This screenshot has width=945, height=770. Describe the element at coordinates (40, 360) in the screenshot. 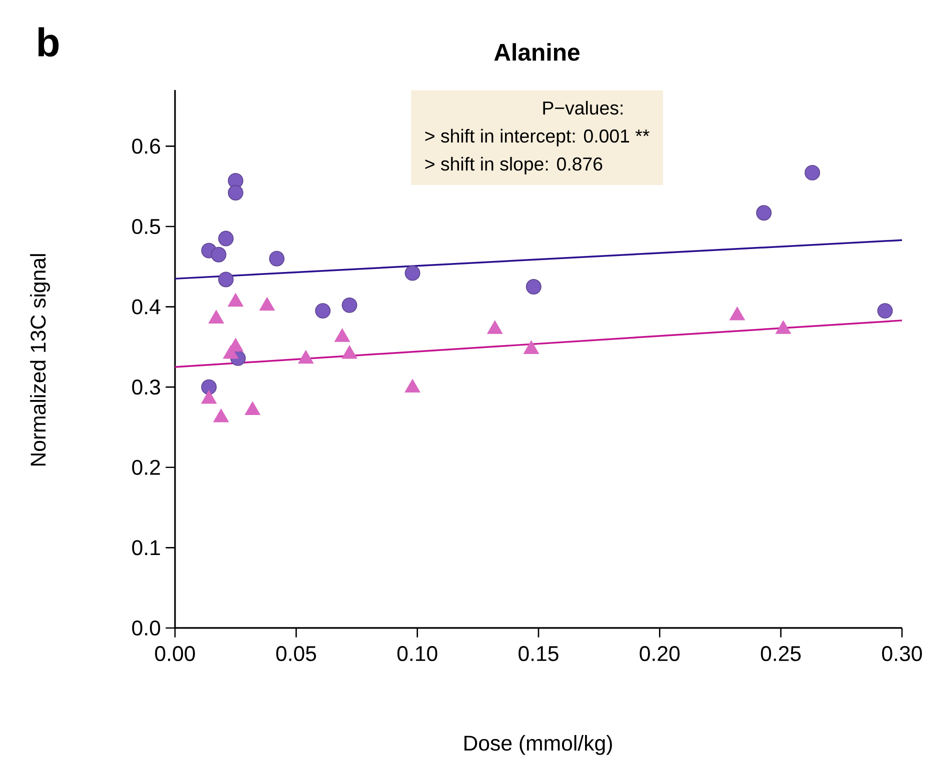

I see `y-axis-title: Normalized 13C signal` at that location.